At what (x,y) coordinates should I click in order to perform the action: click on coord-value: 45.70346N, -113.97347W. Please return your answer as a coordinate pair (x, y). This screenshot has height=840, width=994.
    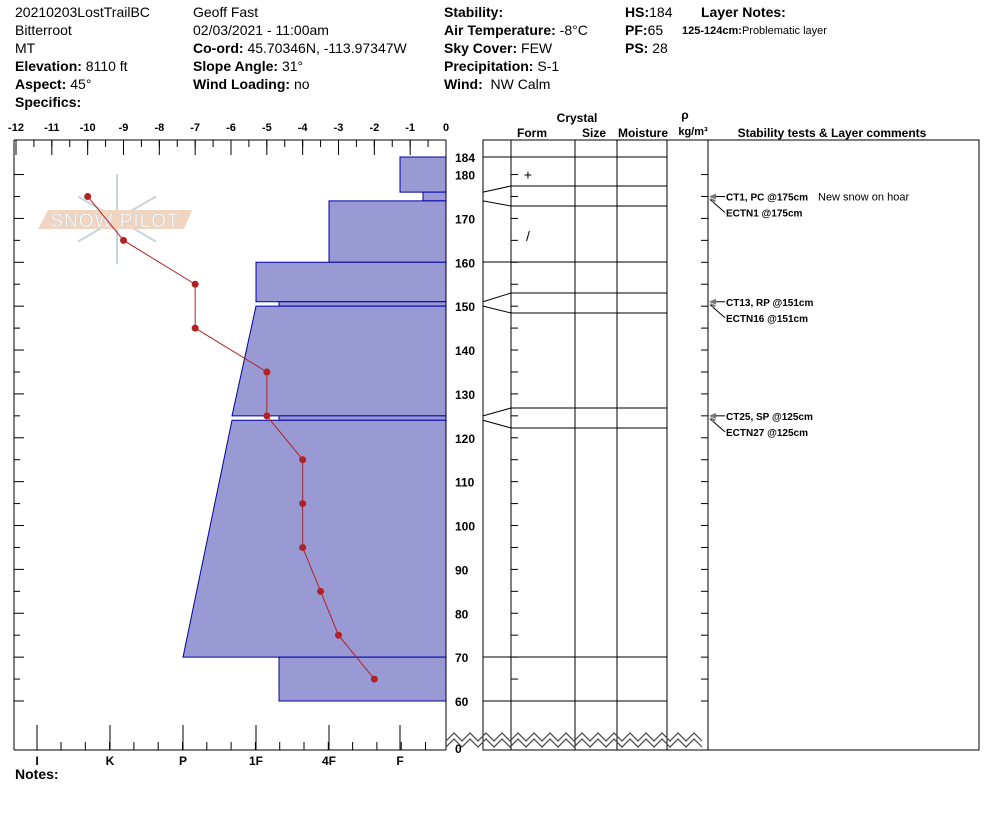
    Looking at the image, I should click on (327, 48).